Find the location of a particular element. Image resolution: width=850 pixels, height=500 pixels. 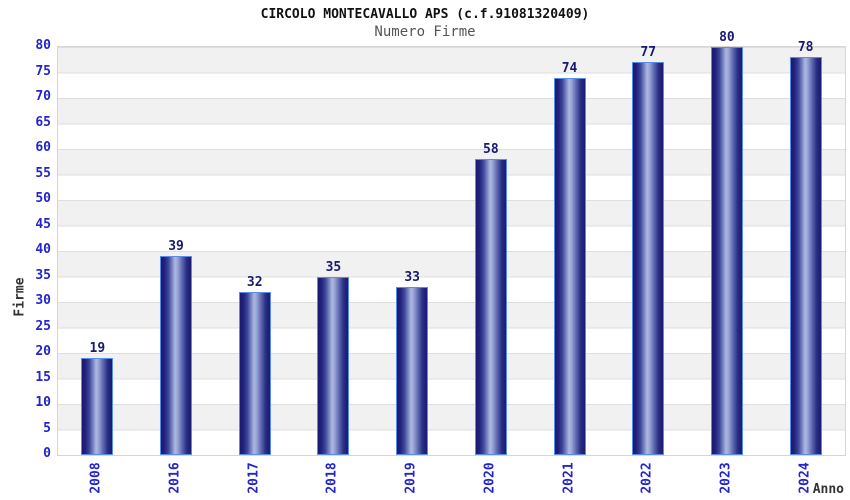

chart-subtitle: Numero Firme is located at coordinates (425, 32).